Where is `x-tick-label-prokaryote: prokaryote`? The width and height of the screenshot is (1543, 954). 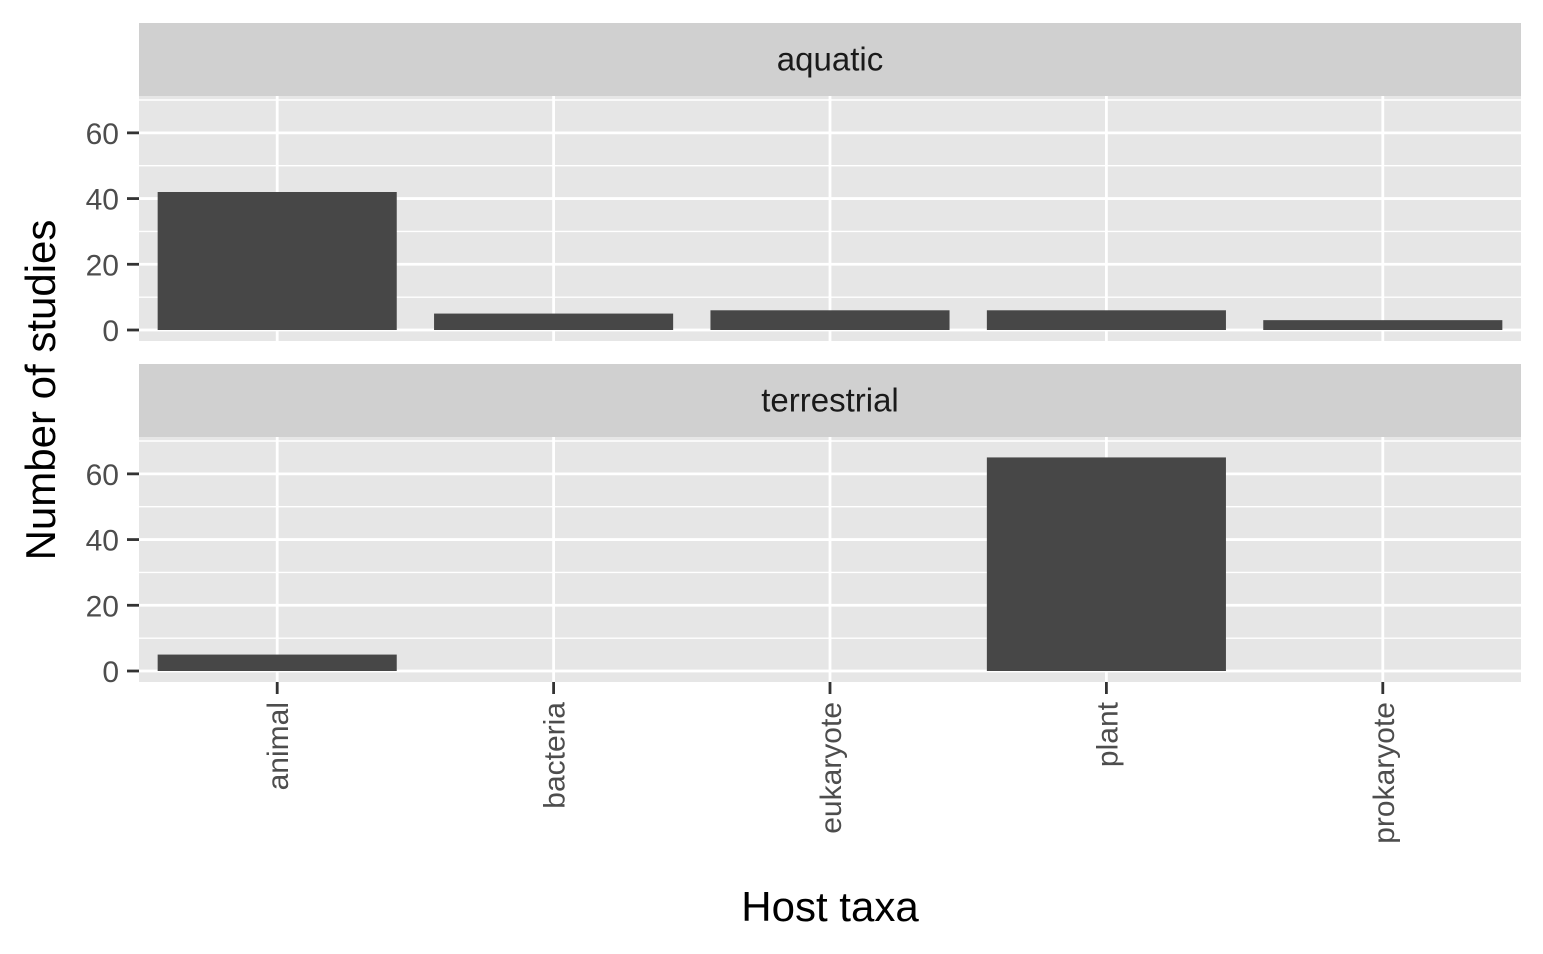 x-tick-label-prokaryote: prokaryote is located at coordinates (1384, 773).